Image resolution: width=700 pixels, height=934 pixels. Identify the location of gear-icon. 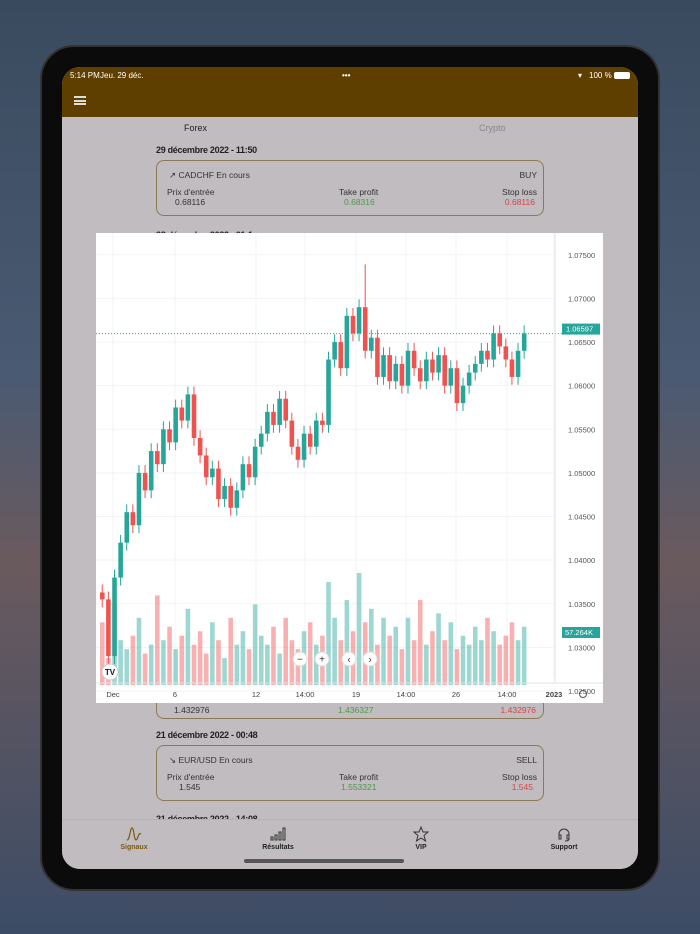
(583, 694).